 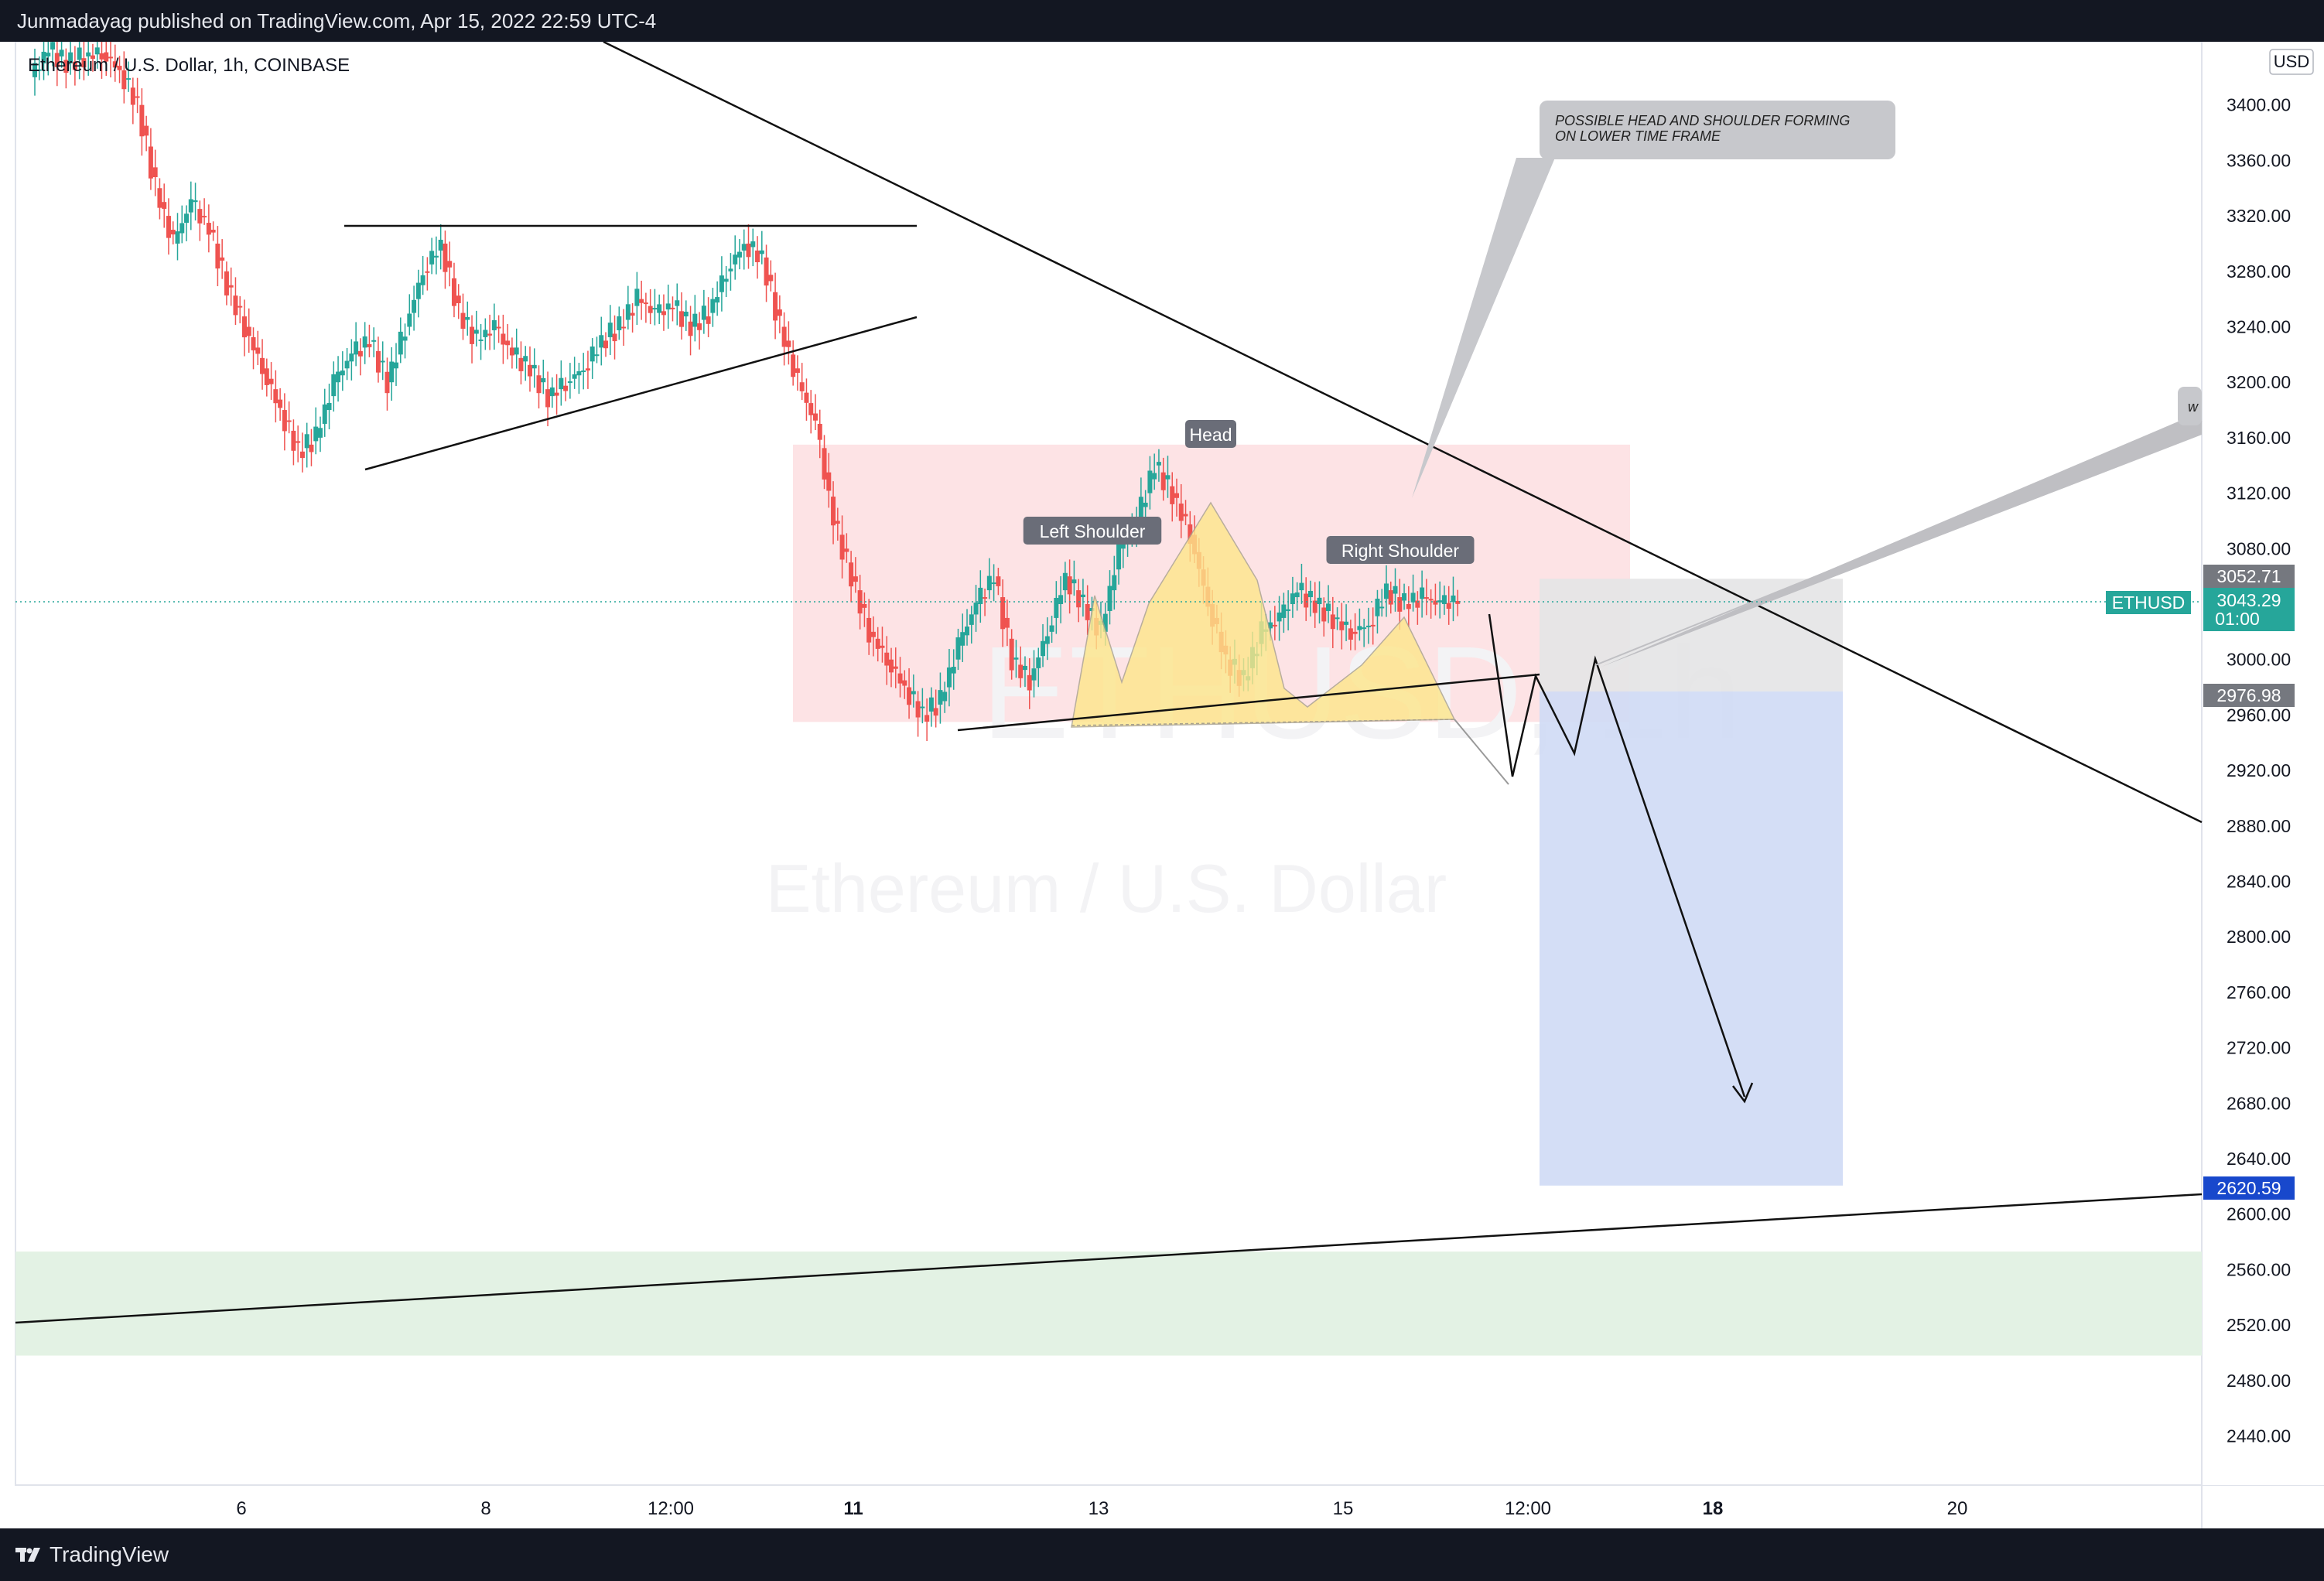 I want to click on projection-gray, so click(x=1481, y=752).